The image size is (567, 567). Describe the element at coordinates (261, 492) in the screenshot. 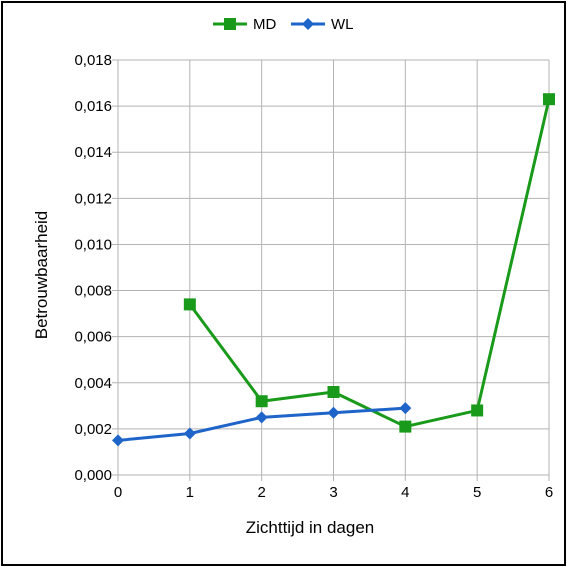

I see `x-tick-label: 2` at that location.